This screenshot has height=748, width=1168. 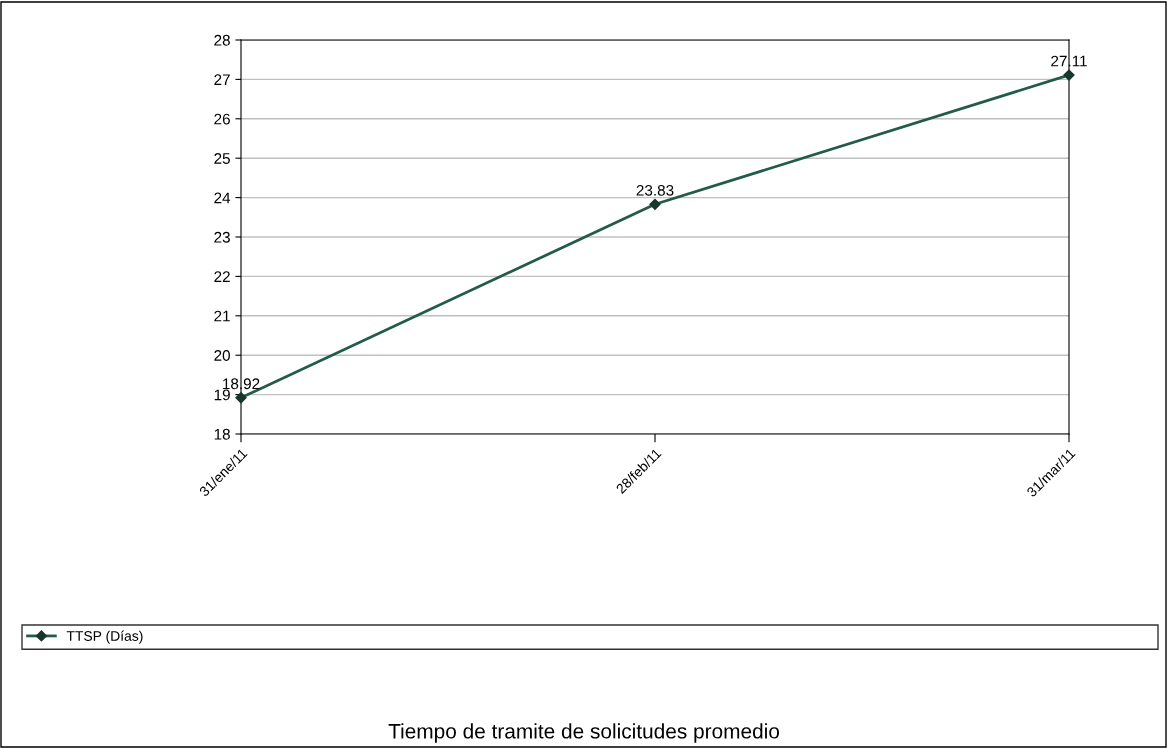 I want to click on y-tick-label: 24, so click(x=222, y=198).